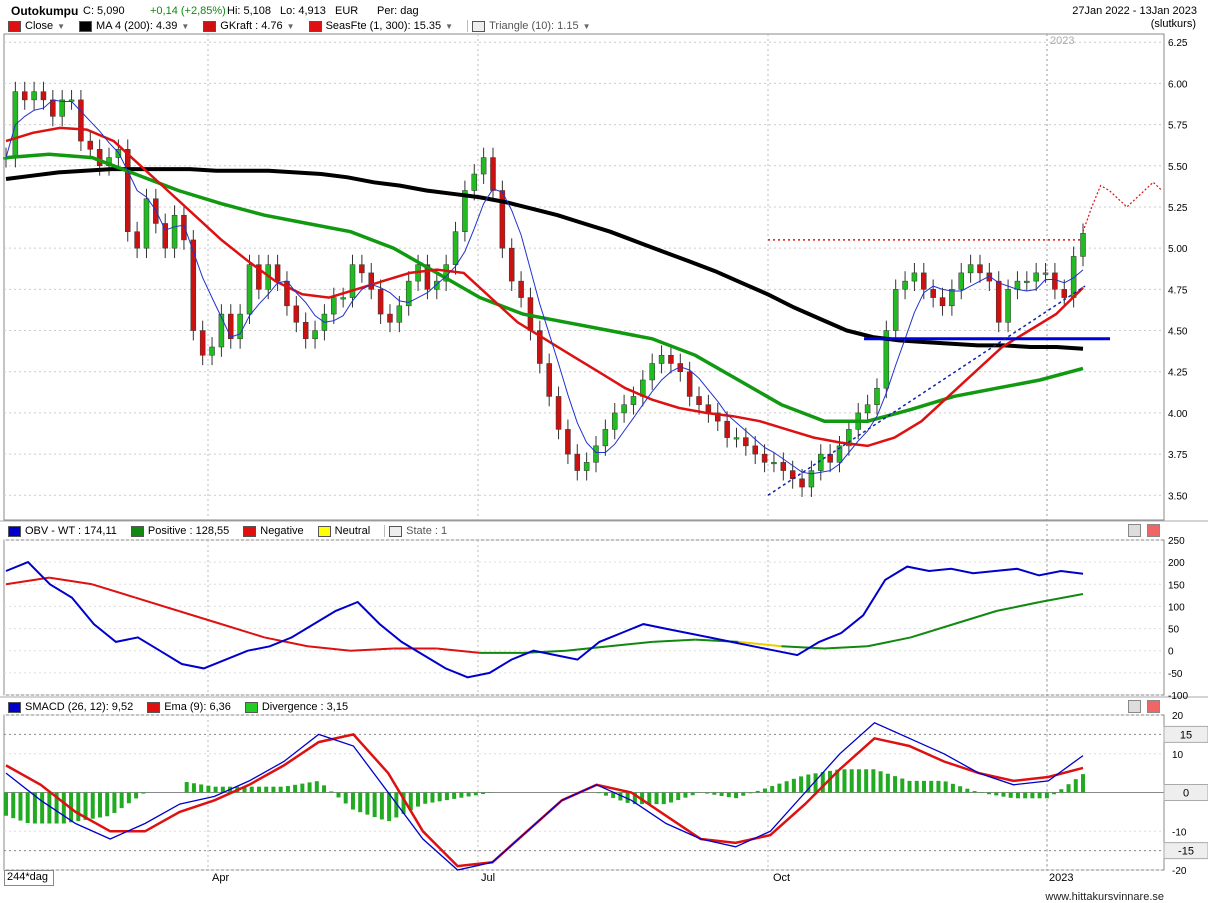  I want to click on price-tick-label: 4.50, so click(1178, 332).